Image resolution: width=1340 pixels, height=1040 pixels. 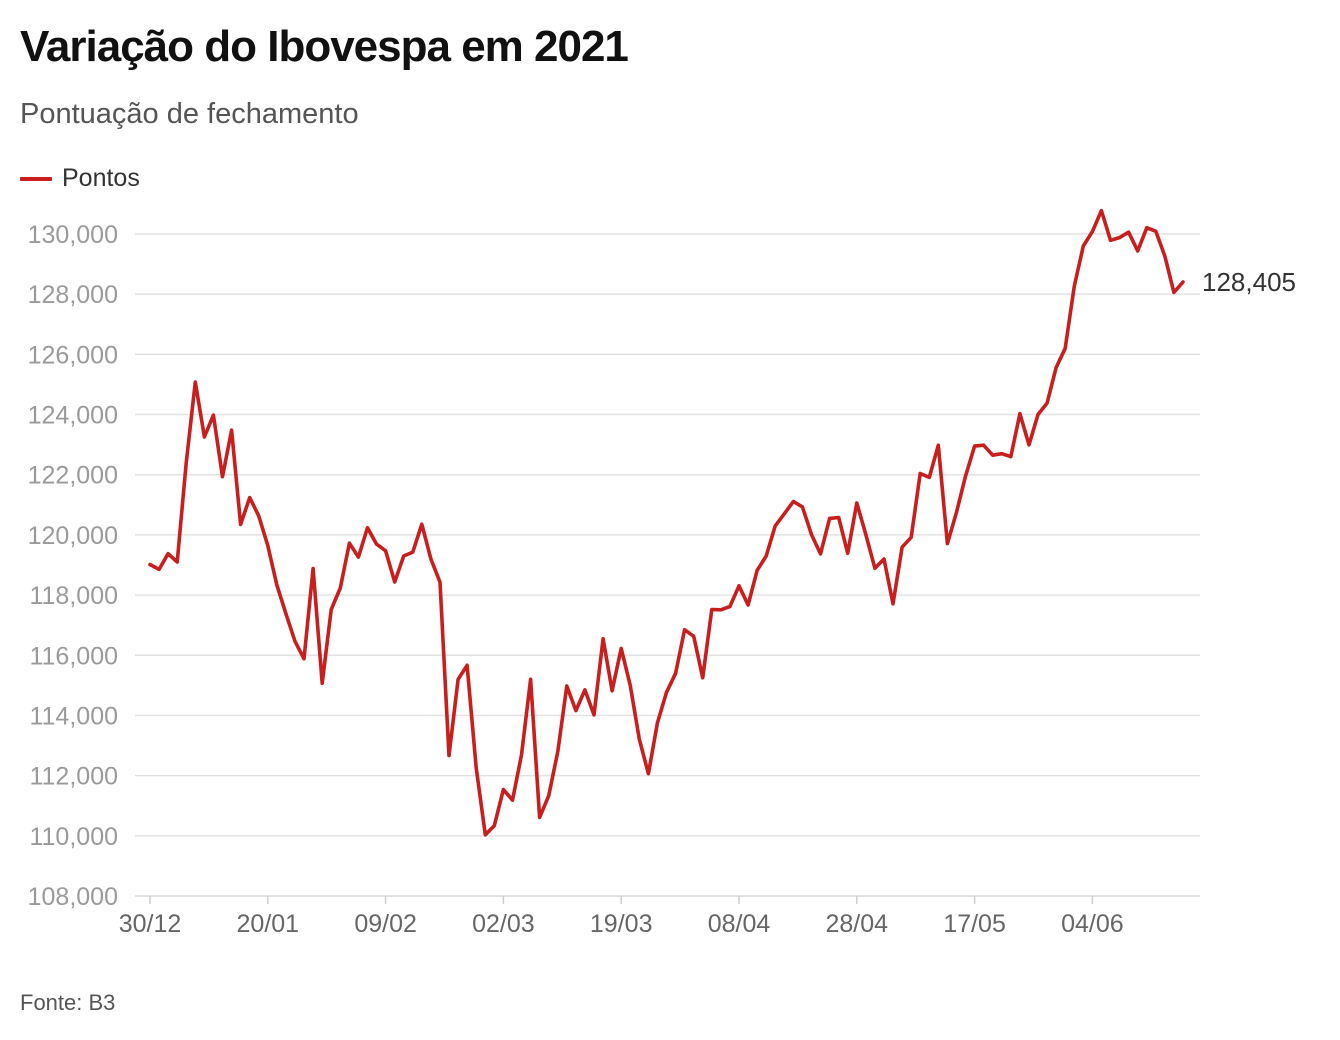 What do you see at coordinates (73, 656) in the screenshot?
I see `y-tick-label: 116,000` at bounding box center [73, 656].